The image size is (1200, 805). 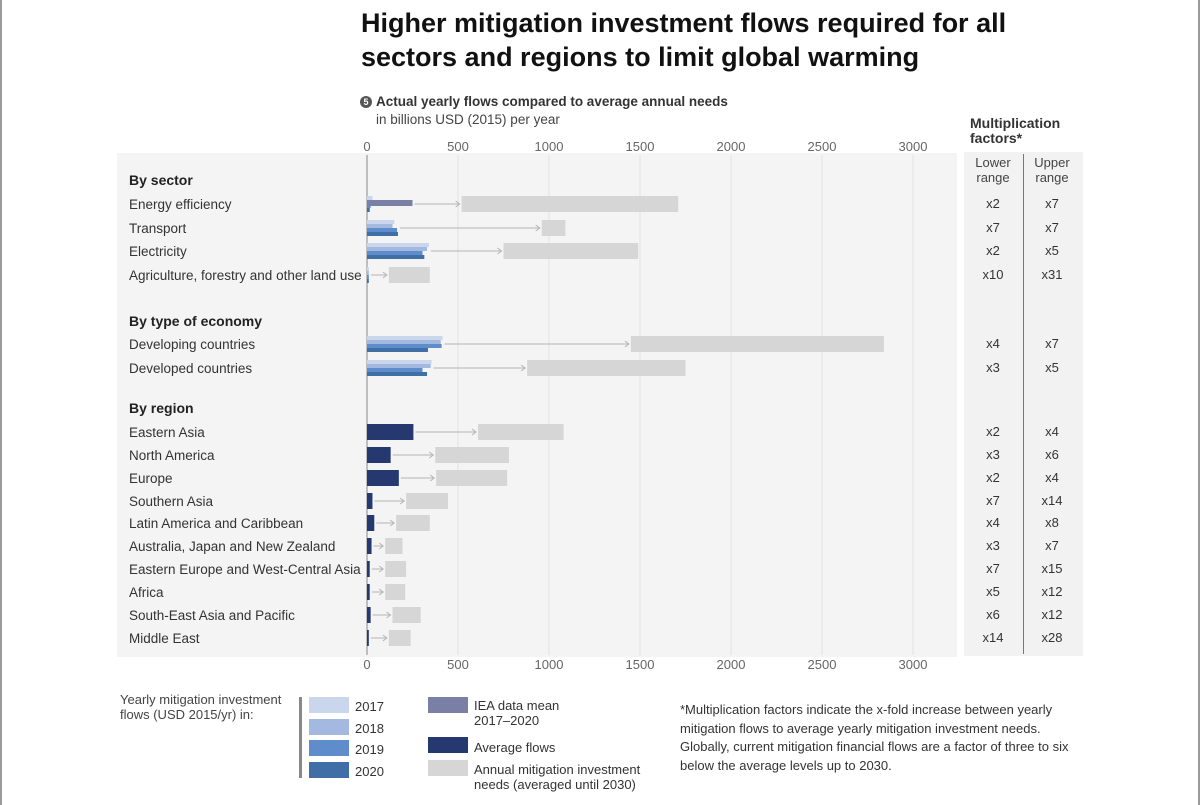 I want to click on average-bar-eastern-asia, so click(x=390, y=432).